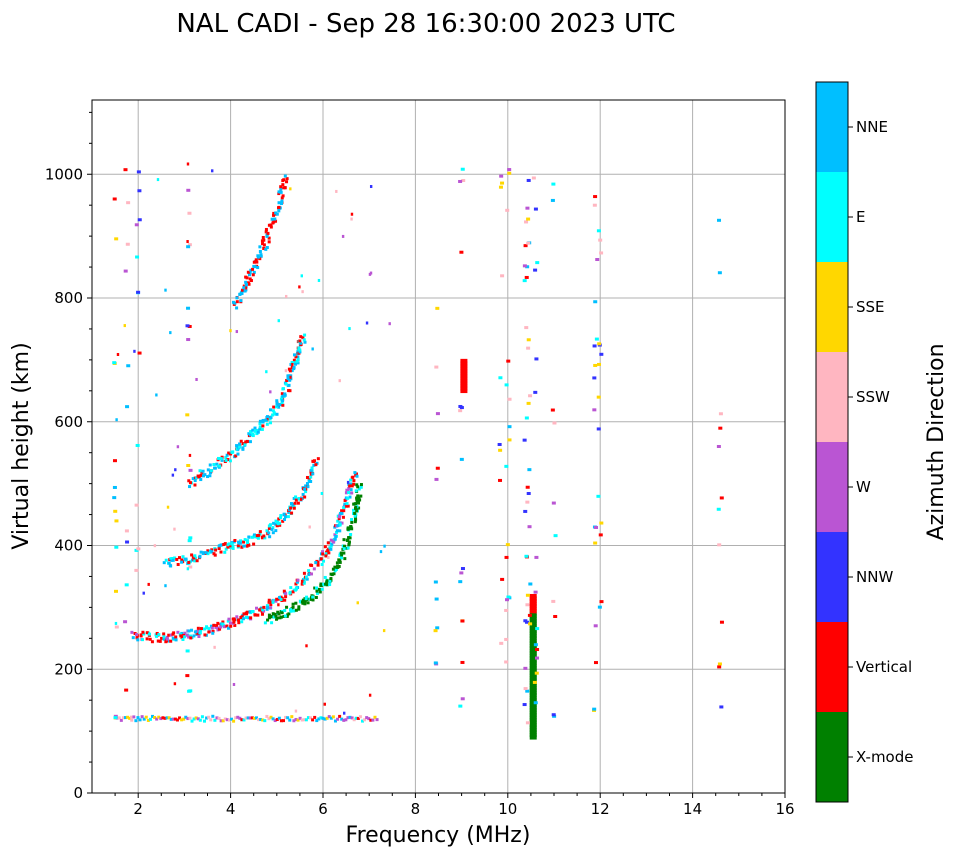 This screenshot has width=958, height=857. I want to click on y-axis-label: Virtual height (km), so click(21, 445).